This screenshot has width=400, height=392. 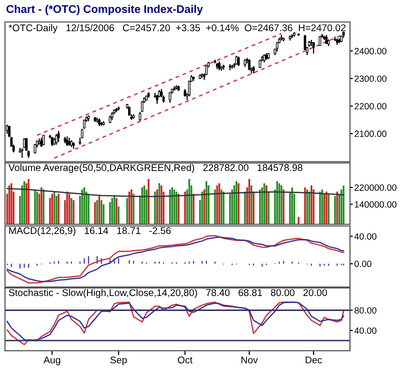 What do you see at coordinates (375, 187) in the screenshot?
I see `y-tick-label: 220000.00` at bounding box center [375, 187].